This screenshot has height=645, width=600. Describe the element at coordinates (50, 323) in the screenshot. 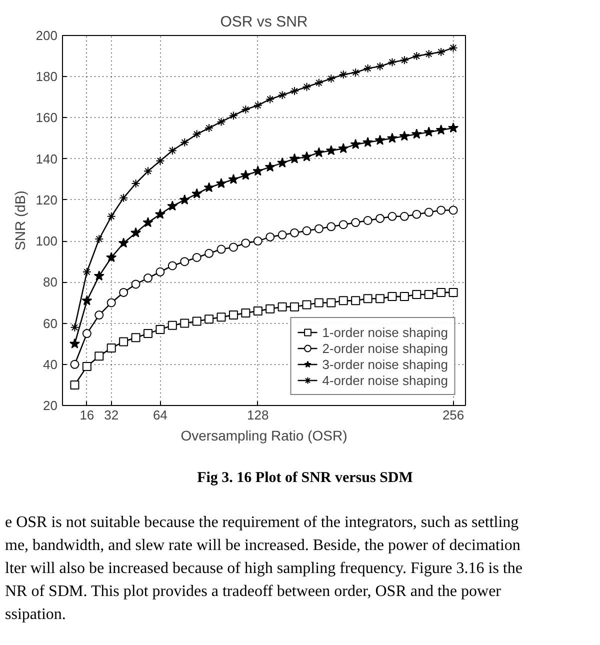

I see `y-tick-label: 60` at that location.